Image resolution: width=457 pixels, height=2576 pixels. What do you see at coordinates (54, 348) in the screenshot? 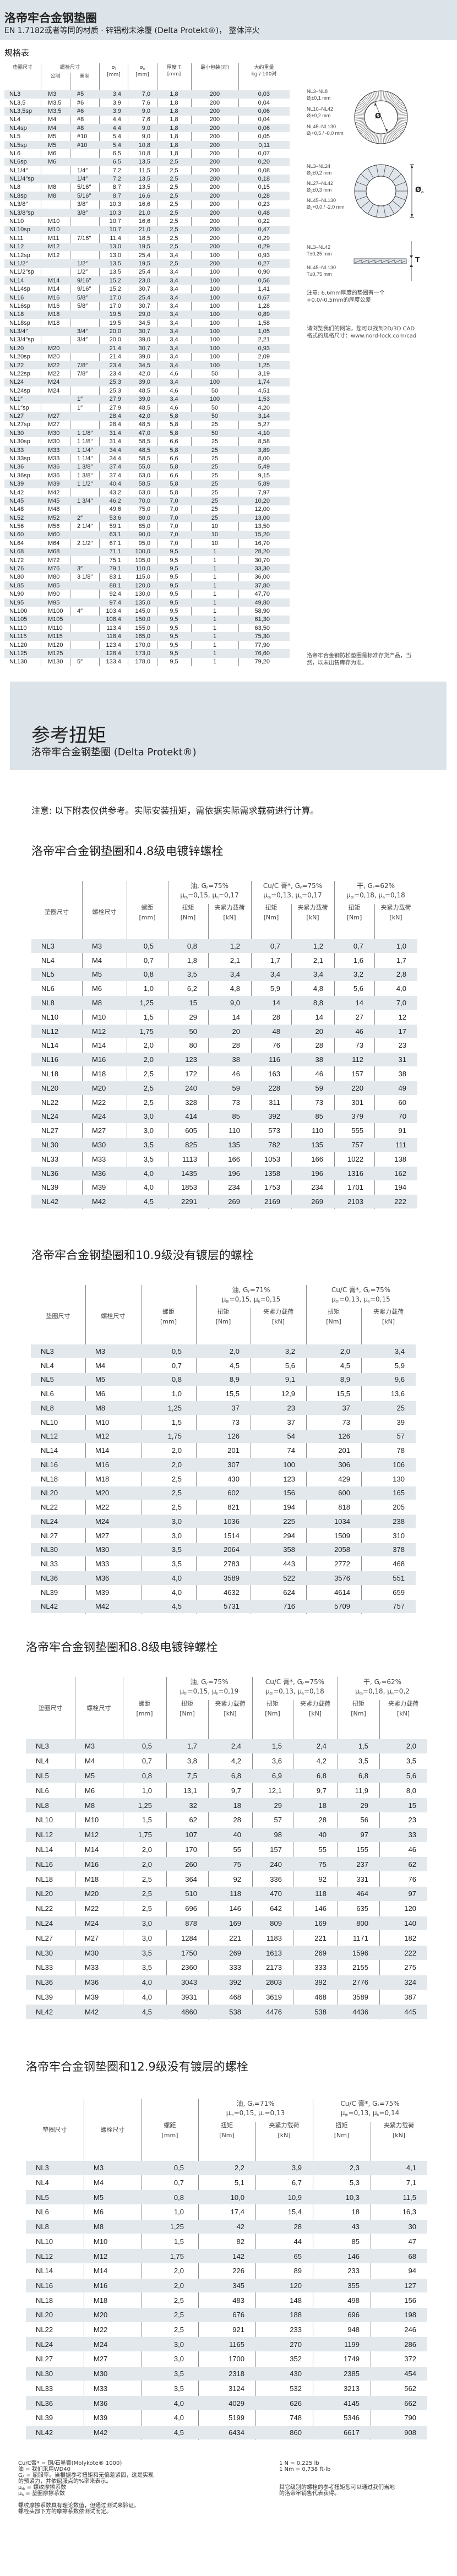
I see `cell: M20` at bounding box center [54, 348].